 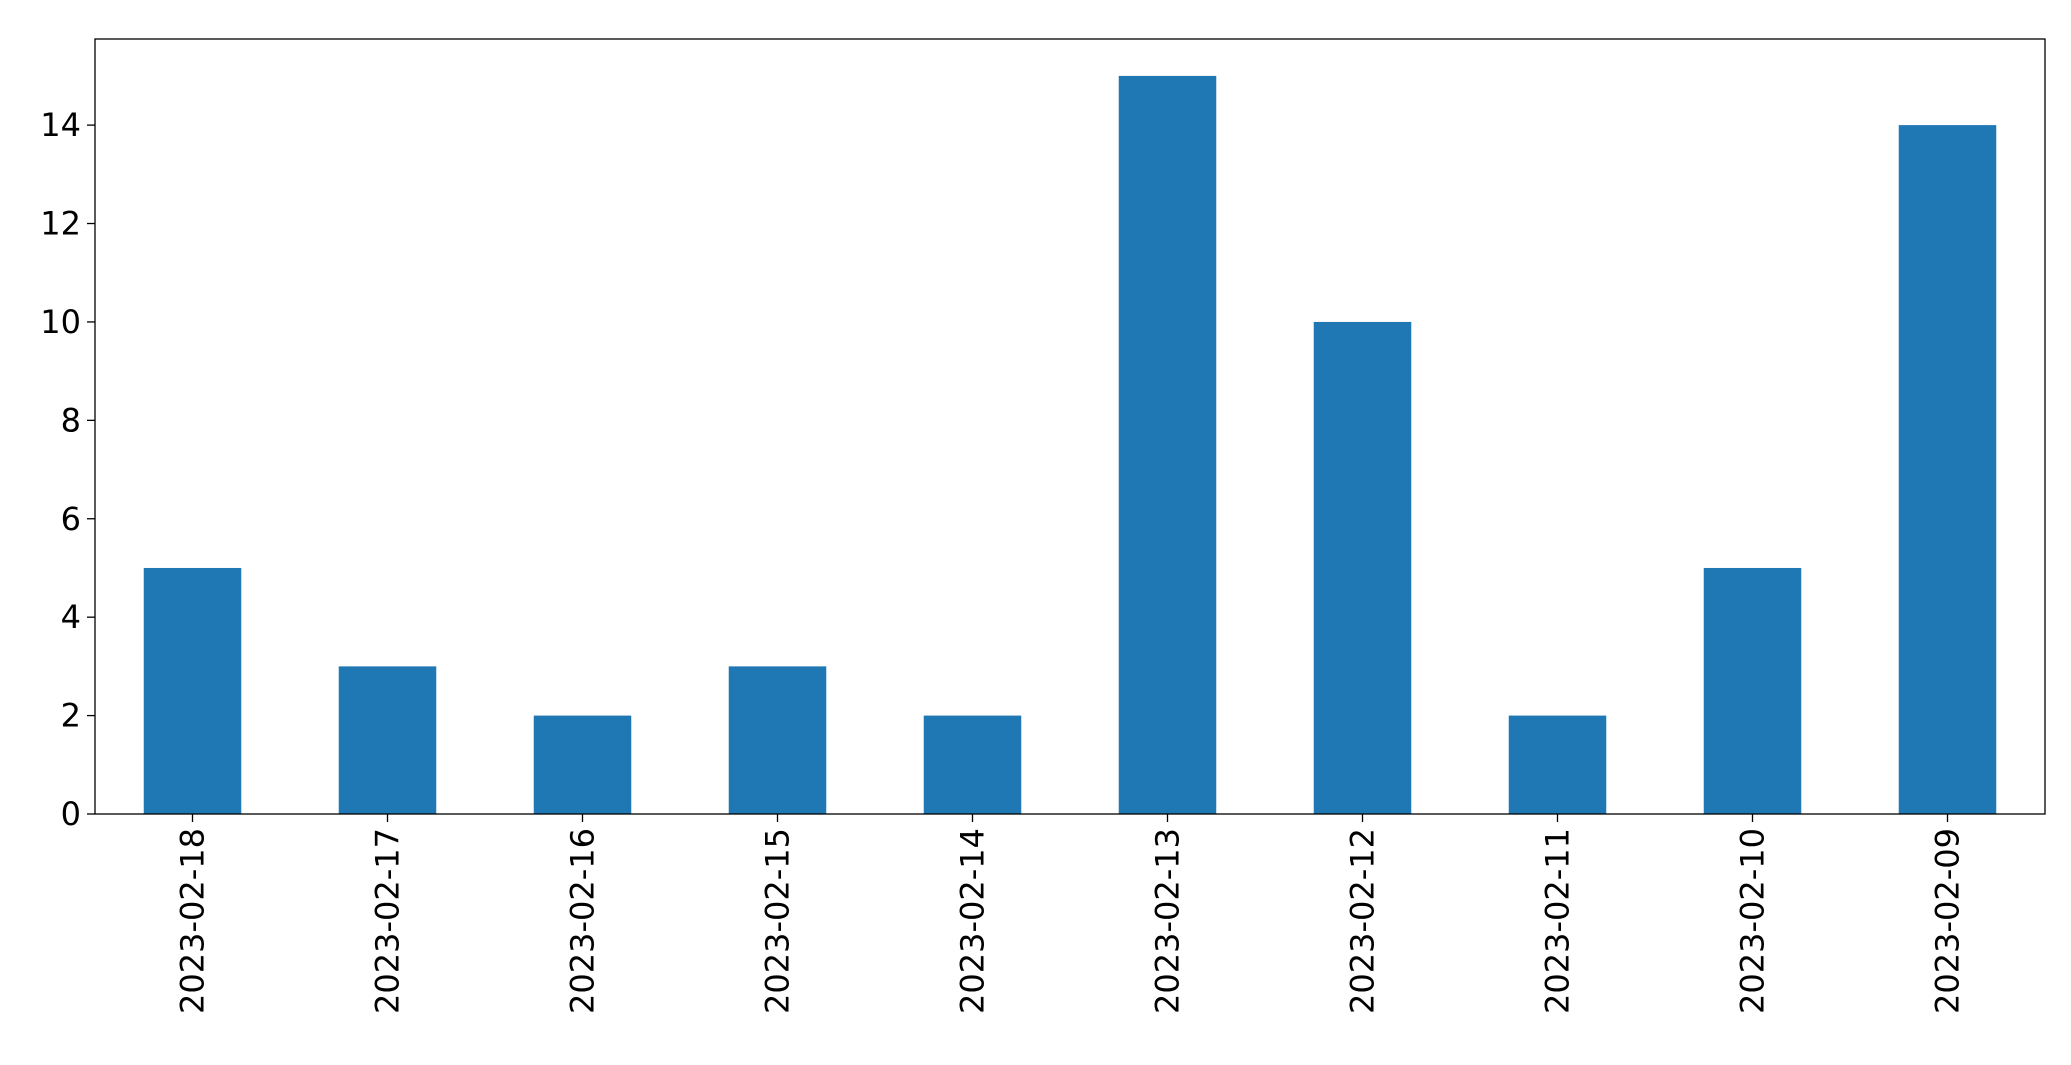 What do you see at coordinates (71, 814) in the screenshot?
I see `y-tick-label: 0` at bounding box center [71, 814].